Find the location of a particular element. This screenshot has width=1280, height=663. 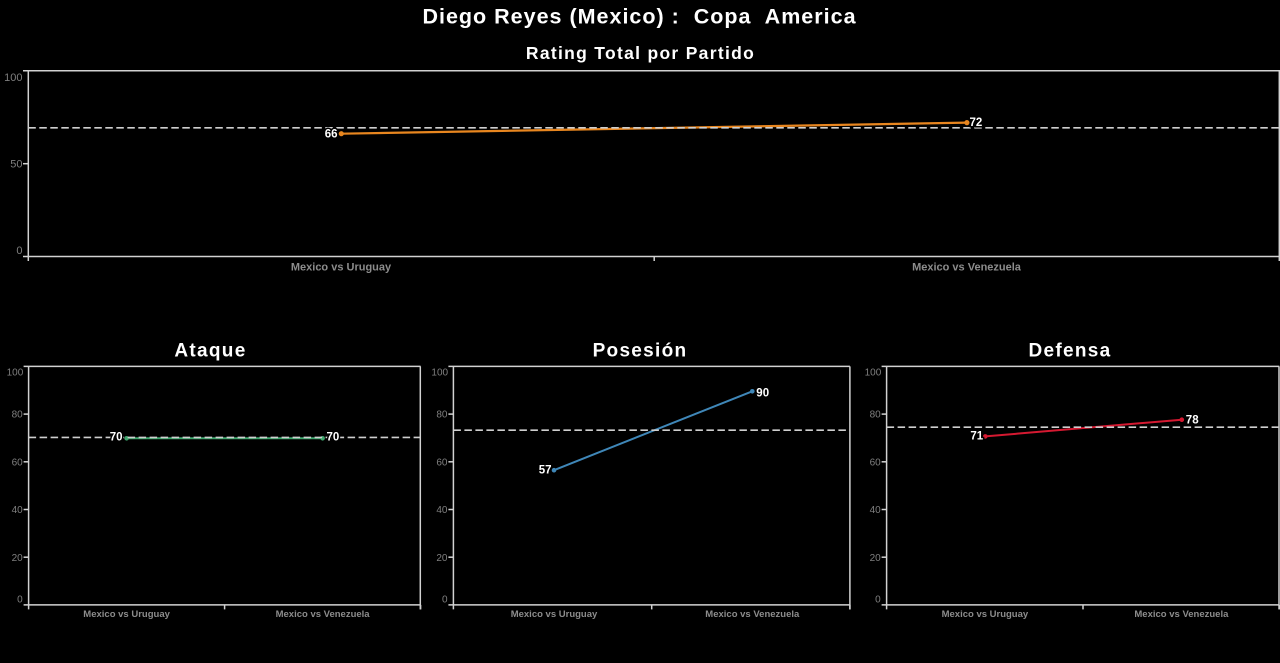

svg-text: 90 is located at coordinates (762, 394).